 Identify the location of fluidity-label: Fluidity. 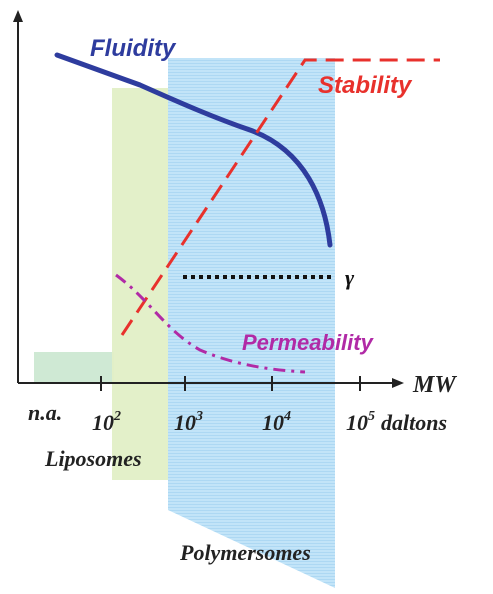
(133, 48).